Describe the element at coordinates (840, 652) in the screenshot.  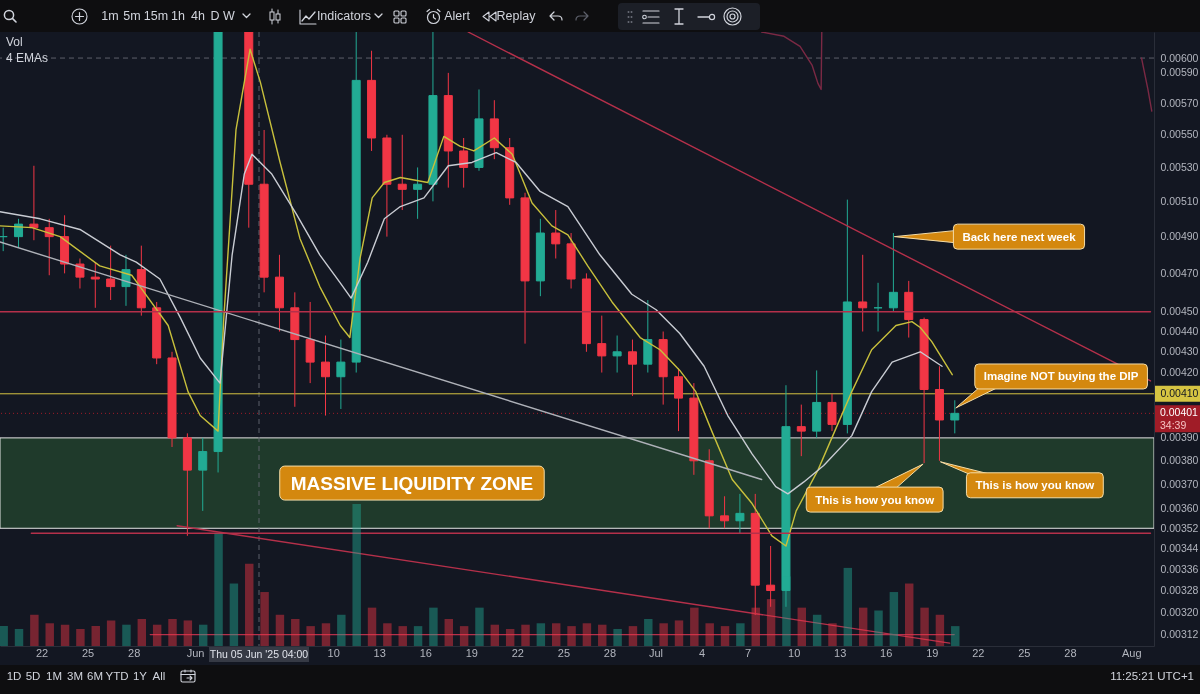
I see `x-tick-label: 13` at that location.